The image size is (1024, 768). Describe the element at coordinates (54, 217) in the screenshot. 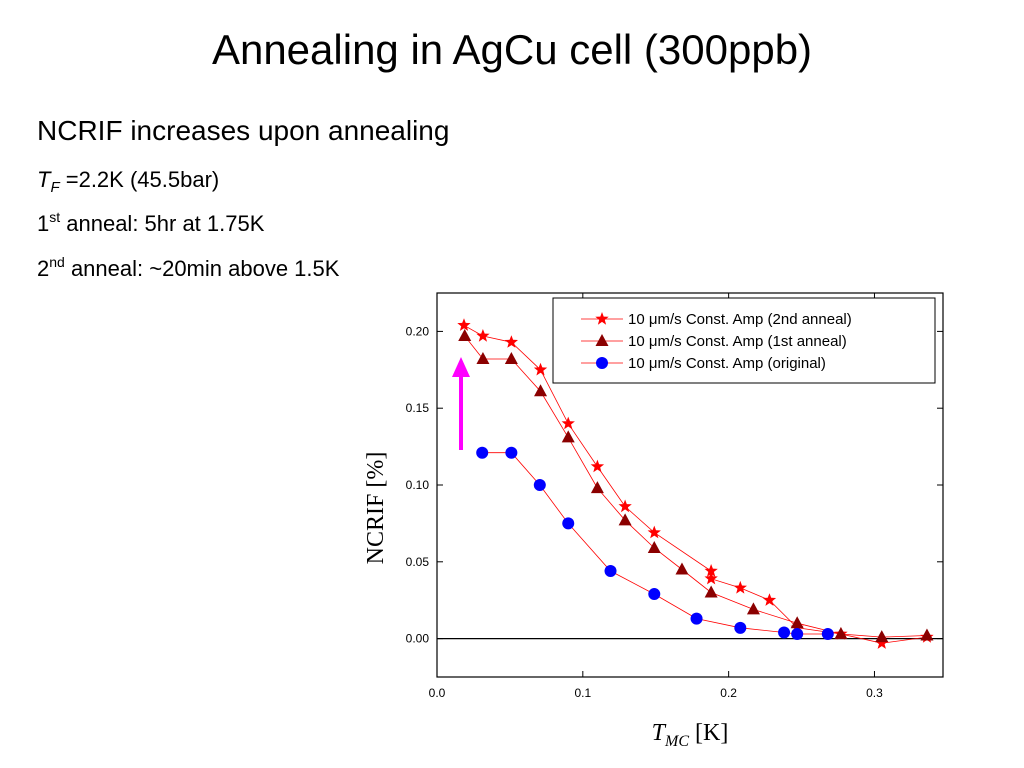

I see `superscript: st` at that location.